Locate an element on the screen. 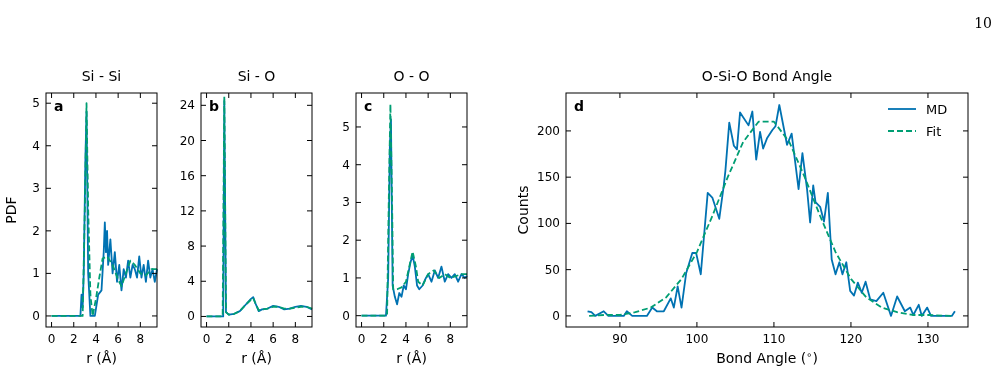  annotation: b is located at coordinates (214, 106).